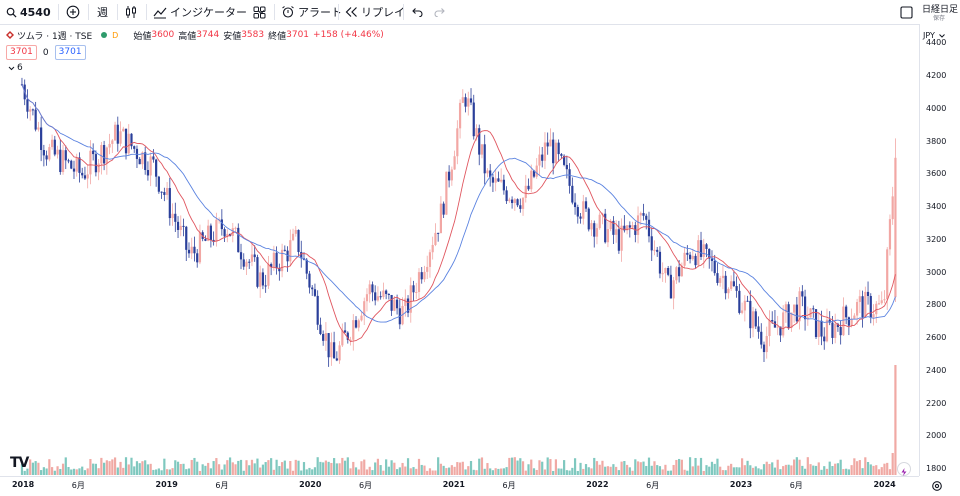 The image size is (960, 496). What do you see at coordinates (459, 485) in the screenshot?
I see `time-axis: 2018 6月 2019 6月 2020 6月 2021 6月 2022 6月 2023 6月 2024` at bounding box center [459, 485].